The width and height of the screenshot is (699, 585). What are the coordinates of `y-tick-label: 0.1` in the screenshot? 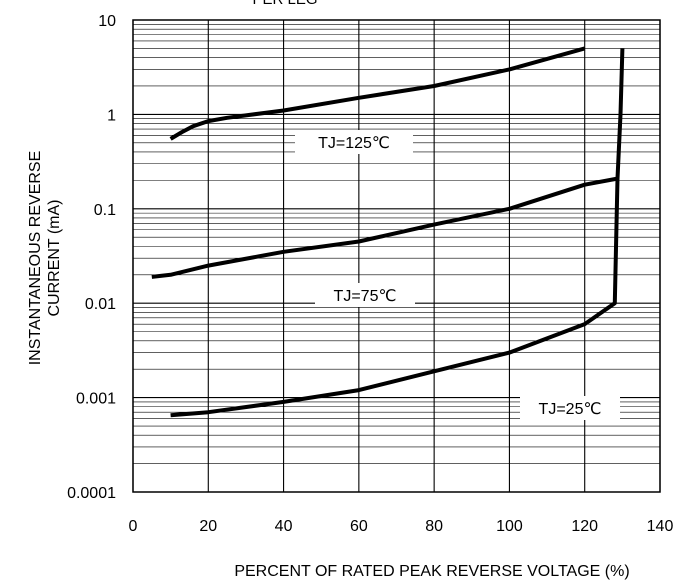 It's located at (105, 210).